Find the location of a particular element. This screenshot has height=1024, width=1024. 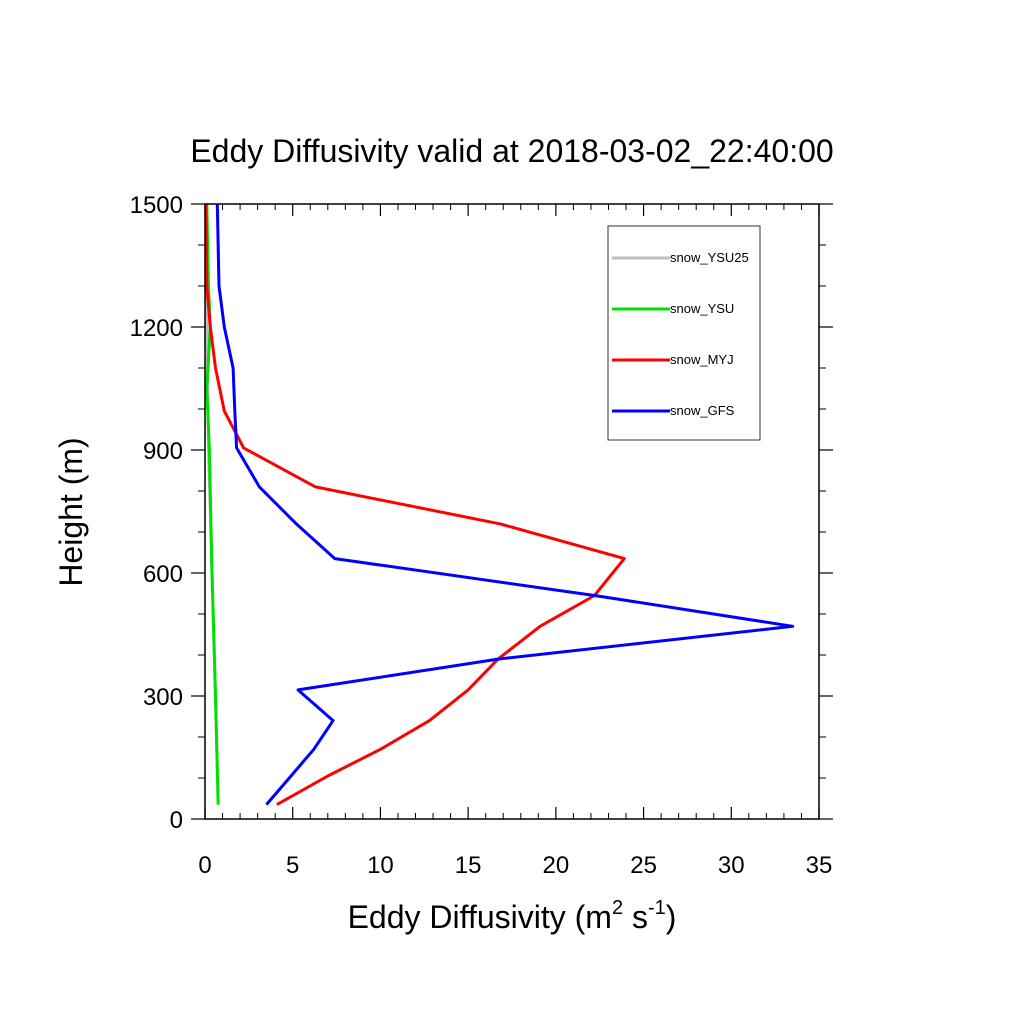

legend-box is located at coordinates (684, 333).